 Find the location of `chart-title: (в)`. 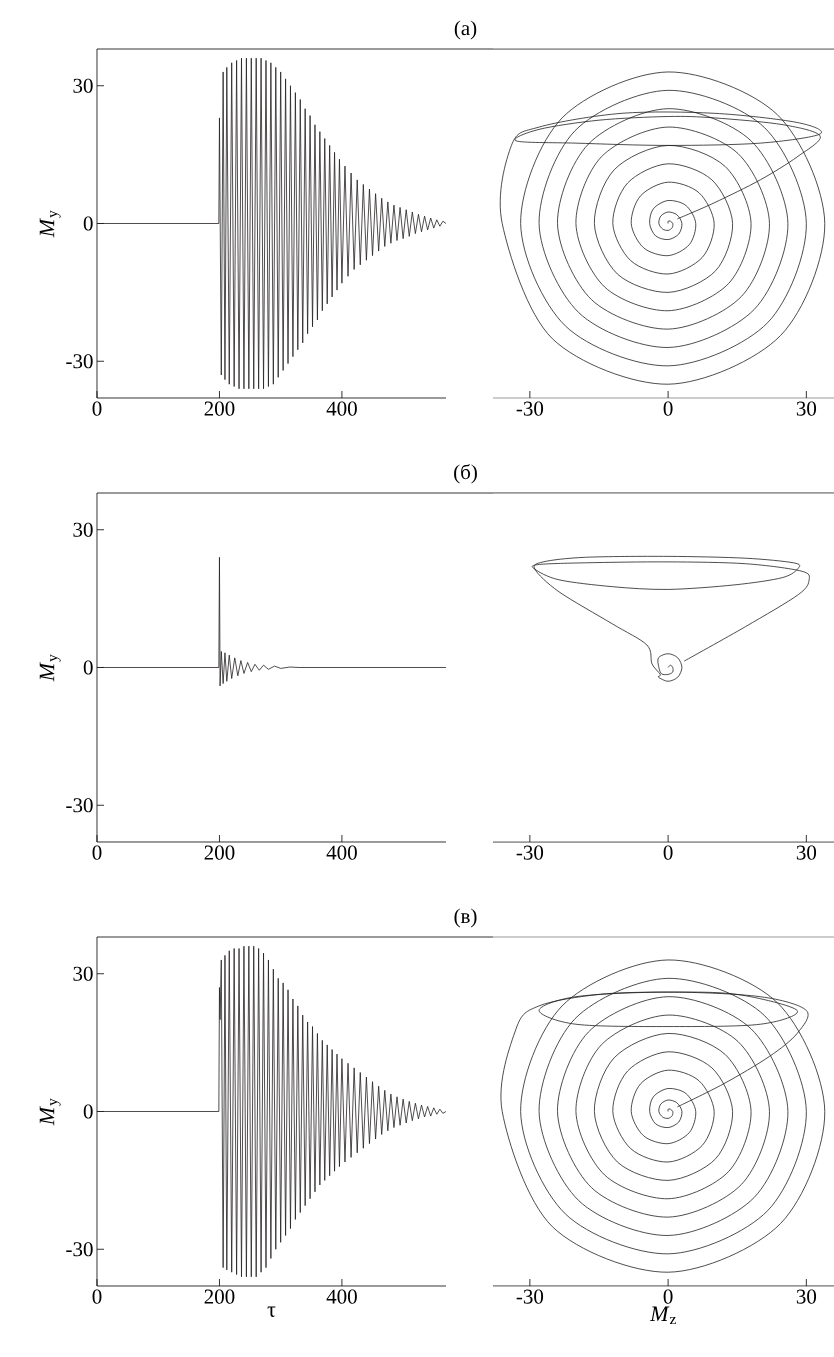

chart-title: (в) is located at coordinates (465, 918).